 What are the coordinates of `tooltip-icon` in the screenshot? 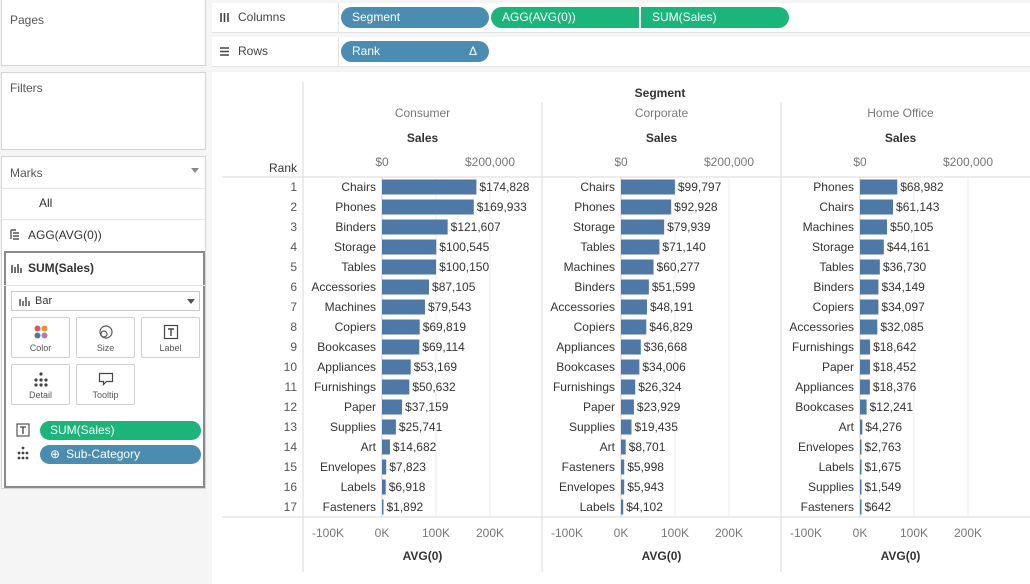 It's located at (105, 379).